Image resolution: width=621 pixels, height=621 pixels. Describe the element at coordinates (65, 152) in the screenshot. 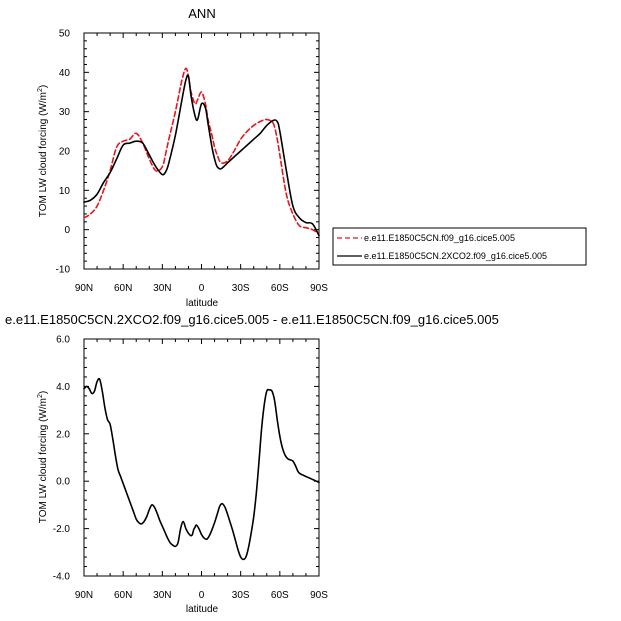

I see `top-y-tick-label: 20` at that location.